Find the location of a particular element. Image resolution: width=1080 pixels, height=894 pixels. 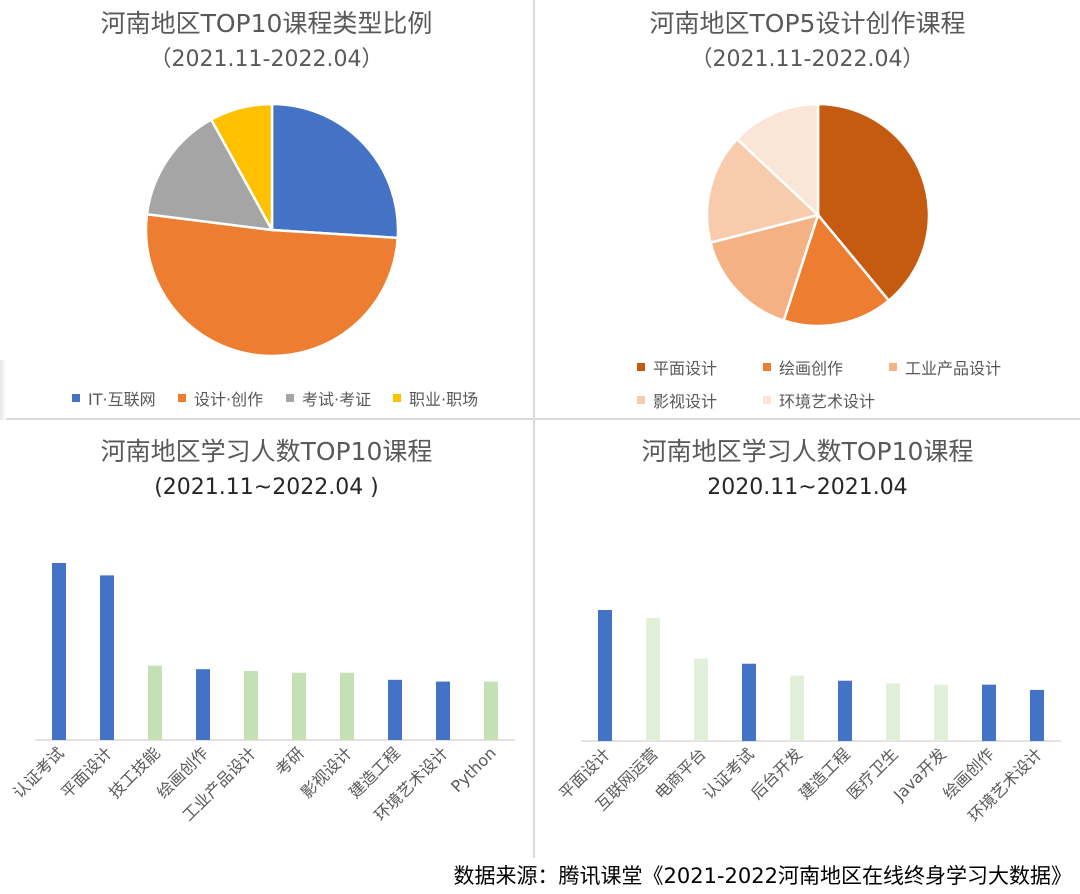

x-tick-label: Java开发 is located at coordinates (919, 774).